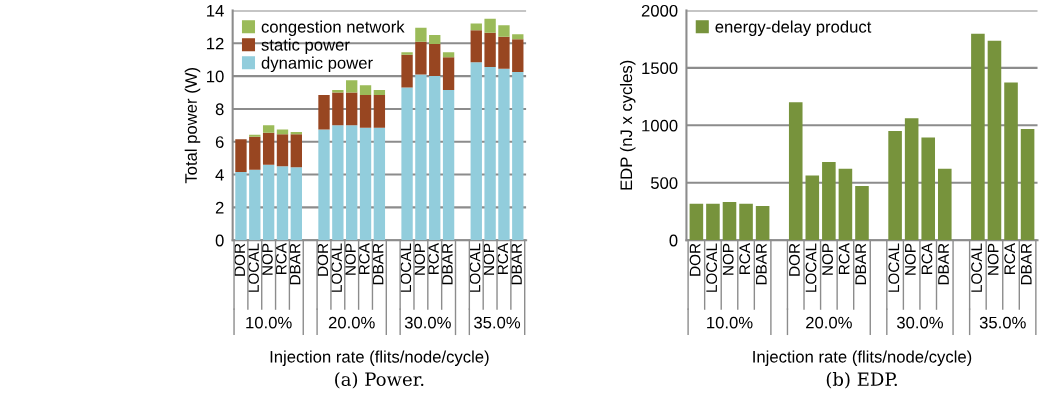  What do you see at coordinates (664, 183) in the screenshot?
I see `y-tick-label: 500` at bounding box center [664, 183].